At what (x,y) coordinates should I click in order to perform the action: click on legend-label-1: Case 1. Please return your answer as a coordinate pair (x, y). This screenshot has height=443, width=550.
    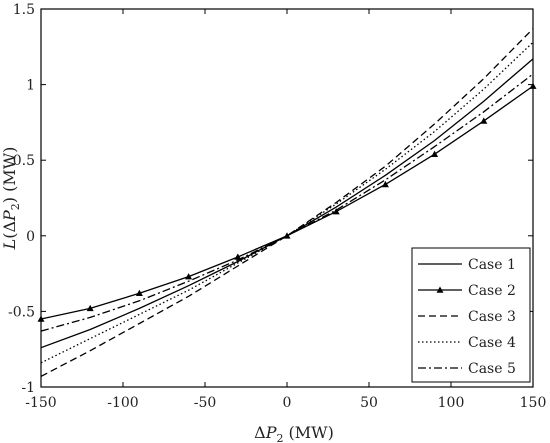
    Looking at the image, I should click on (492, 265).